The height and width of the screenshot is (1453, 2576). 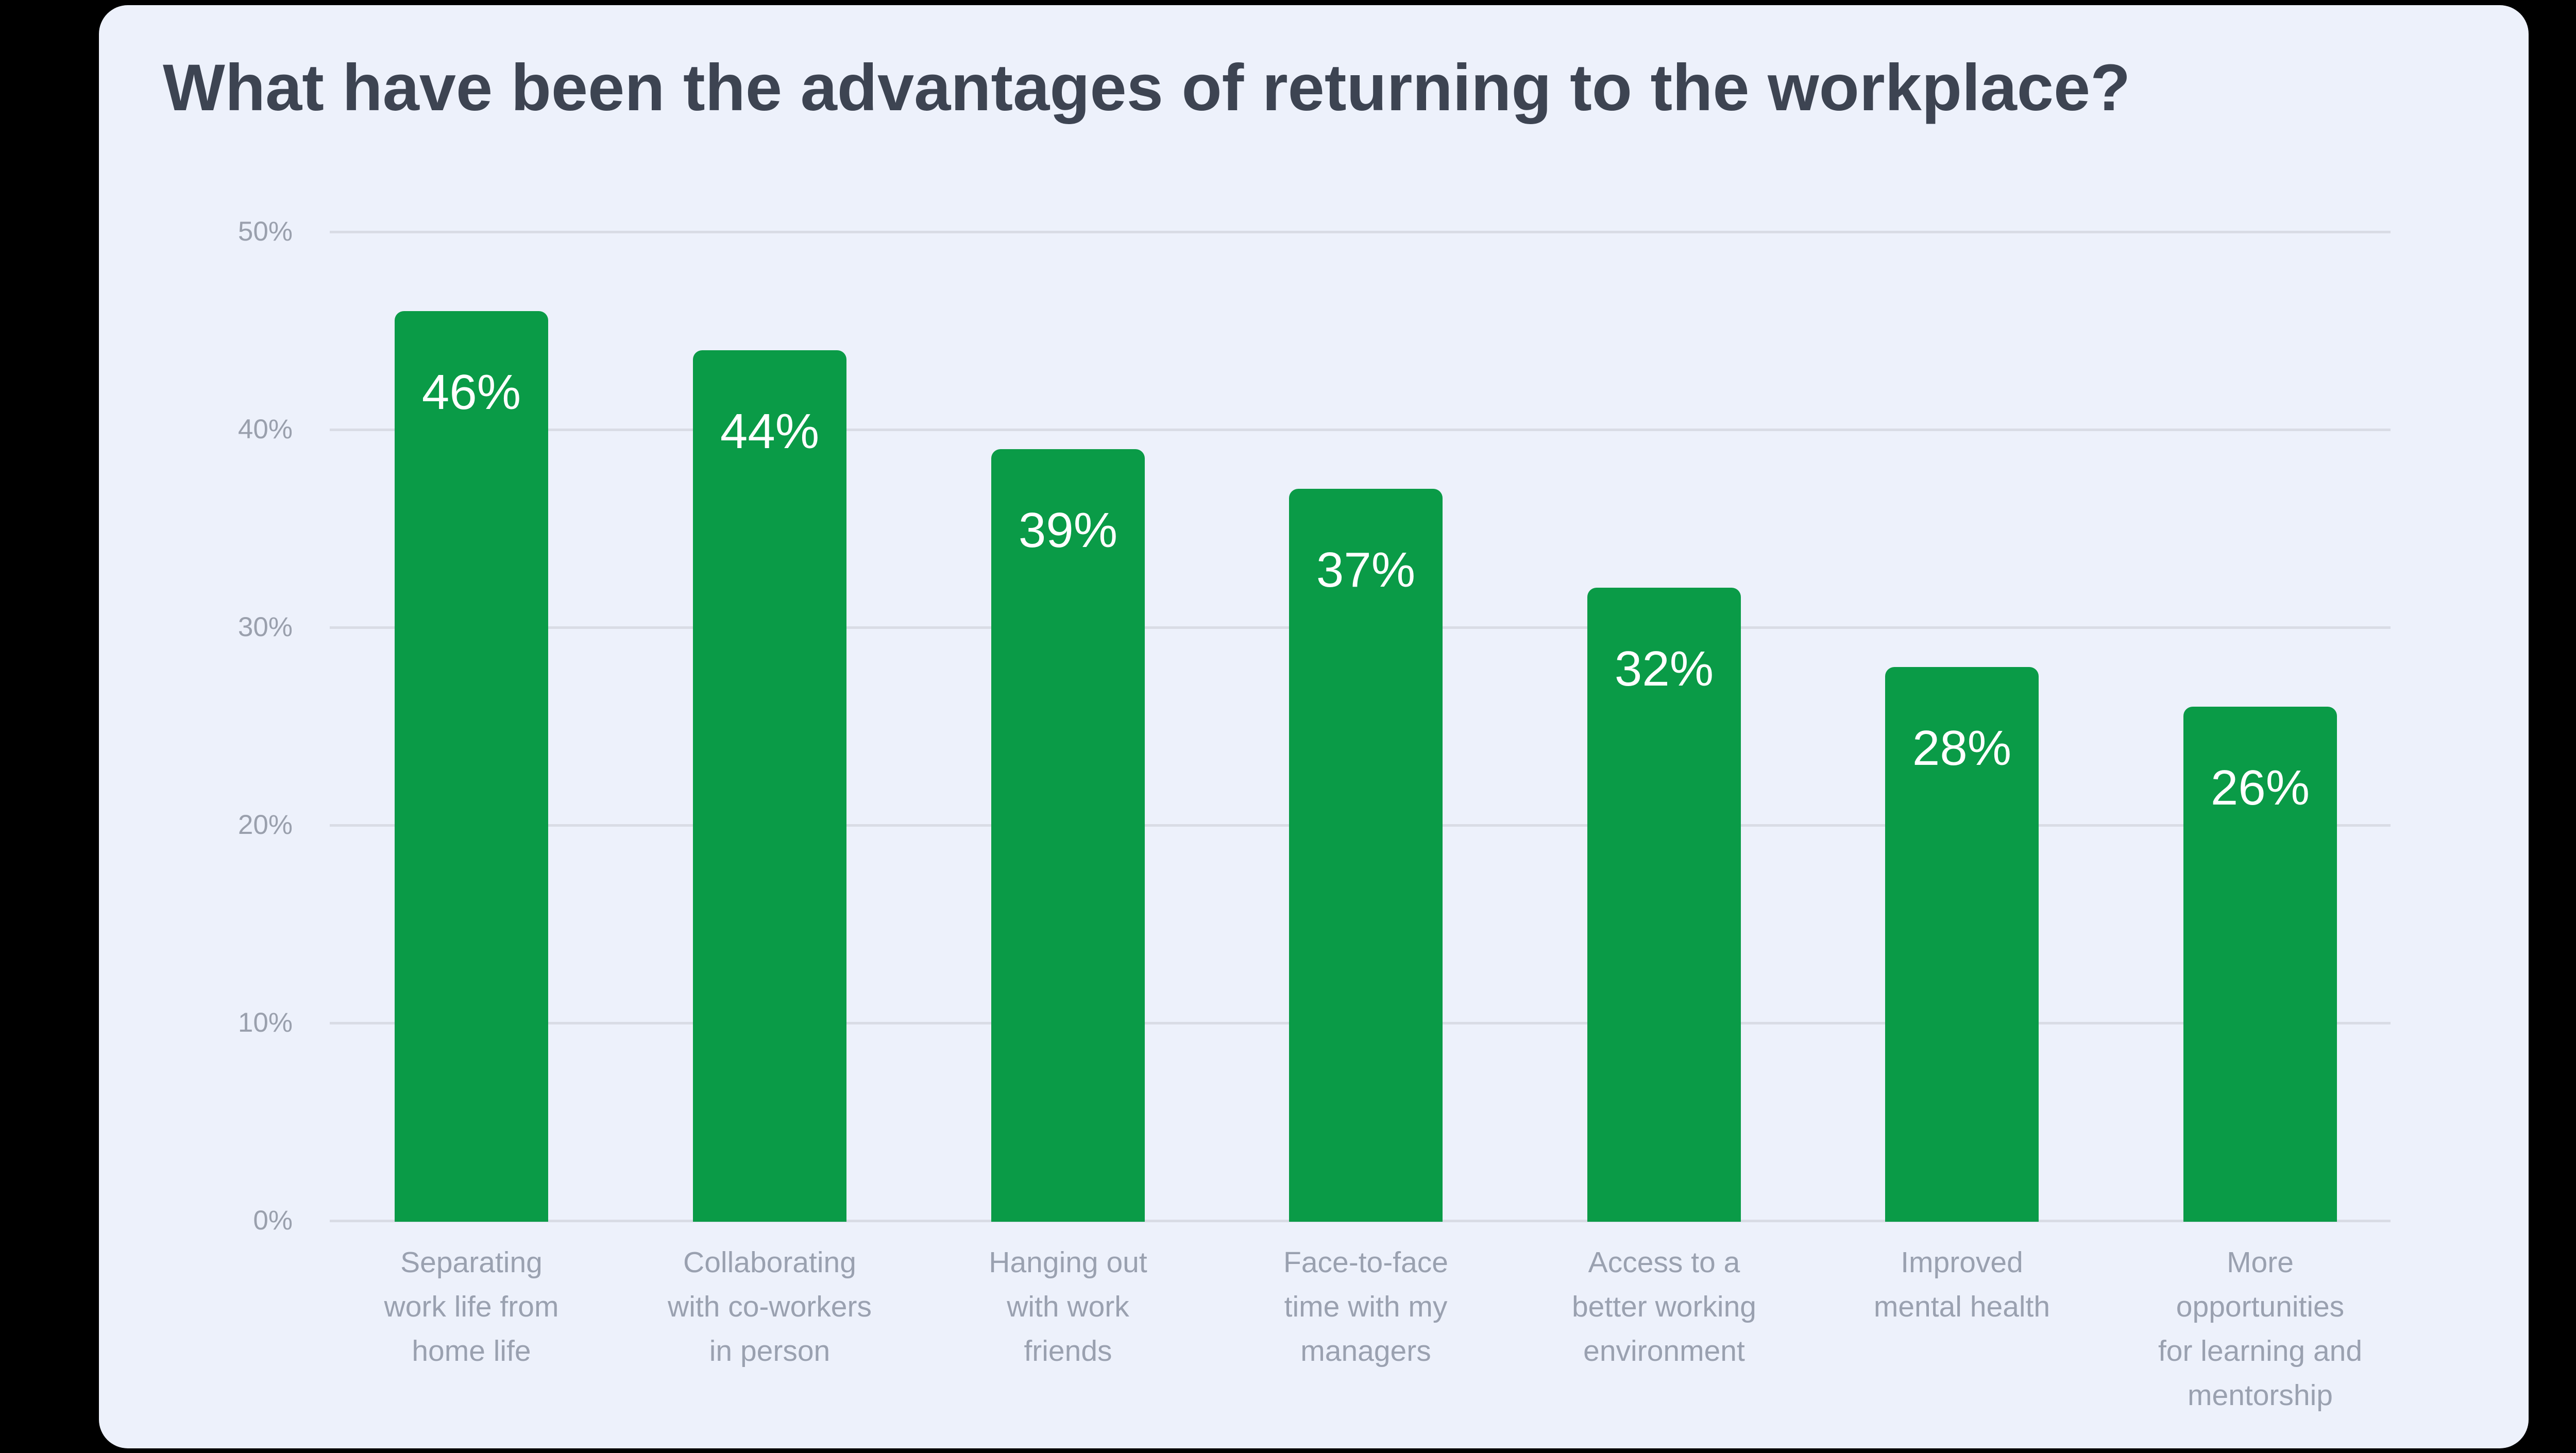 I want to click on bar-value-label: 32%, so click(x=1664, y=668).